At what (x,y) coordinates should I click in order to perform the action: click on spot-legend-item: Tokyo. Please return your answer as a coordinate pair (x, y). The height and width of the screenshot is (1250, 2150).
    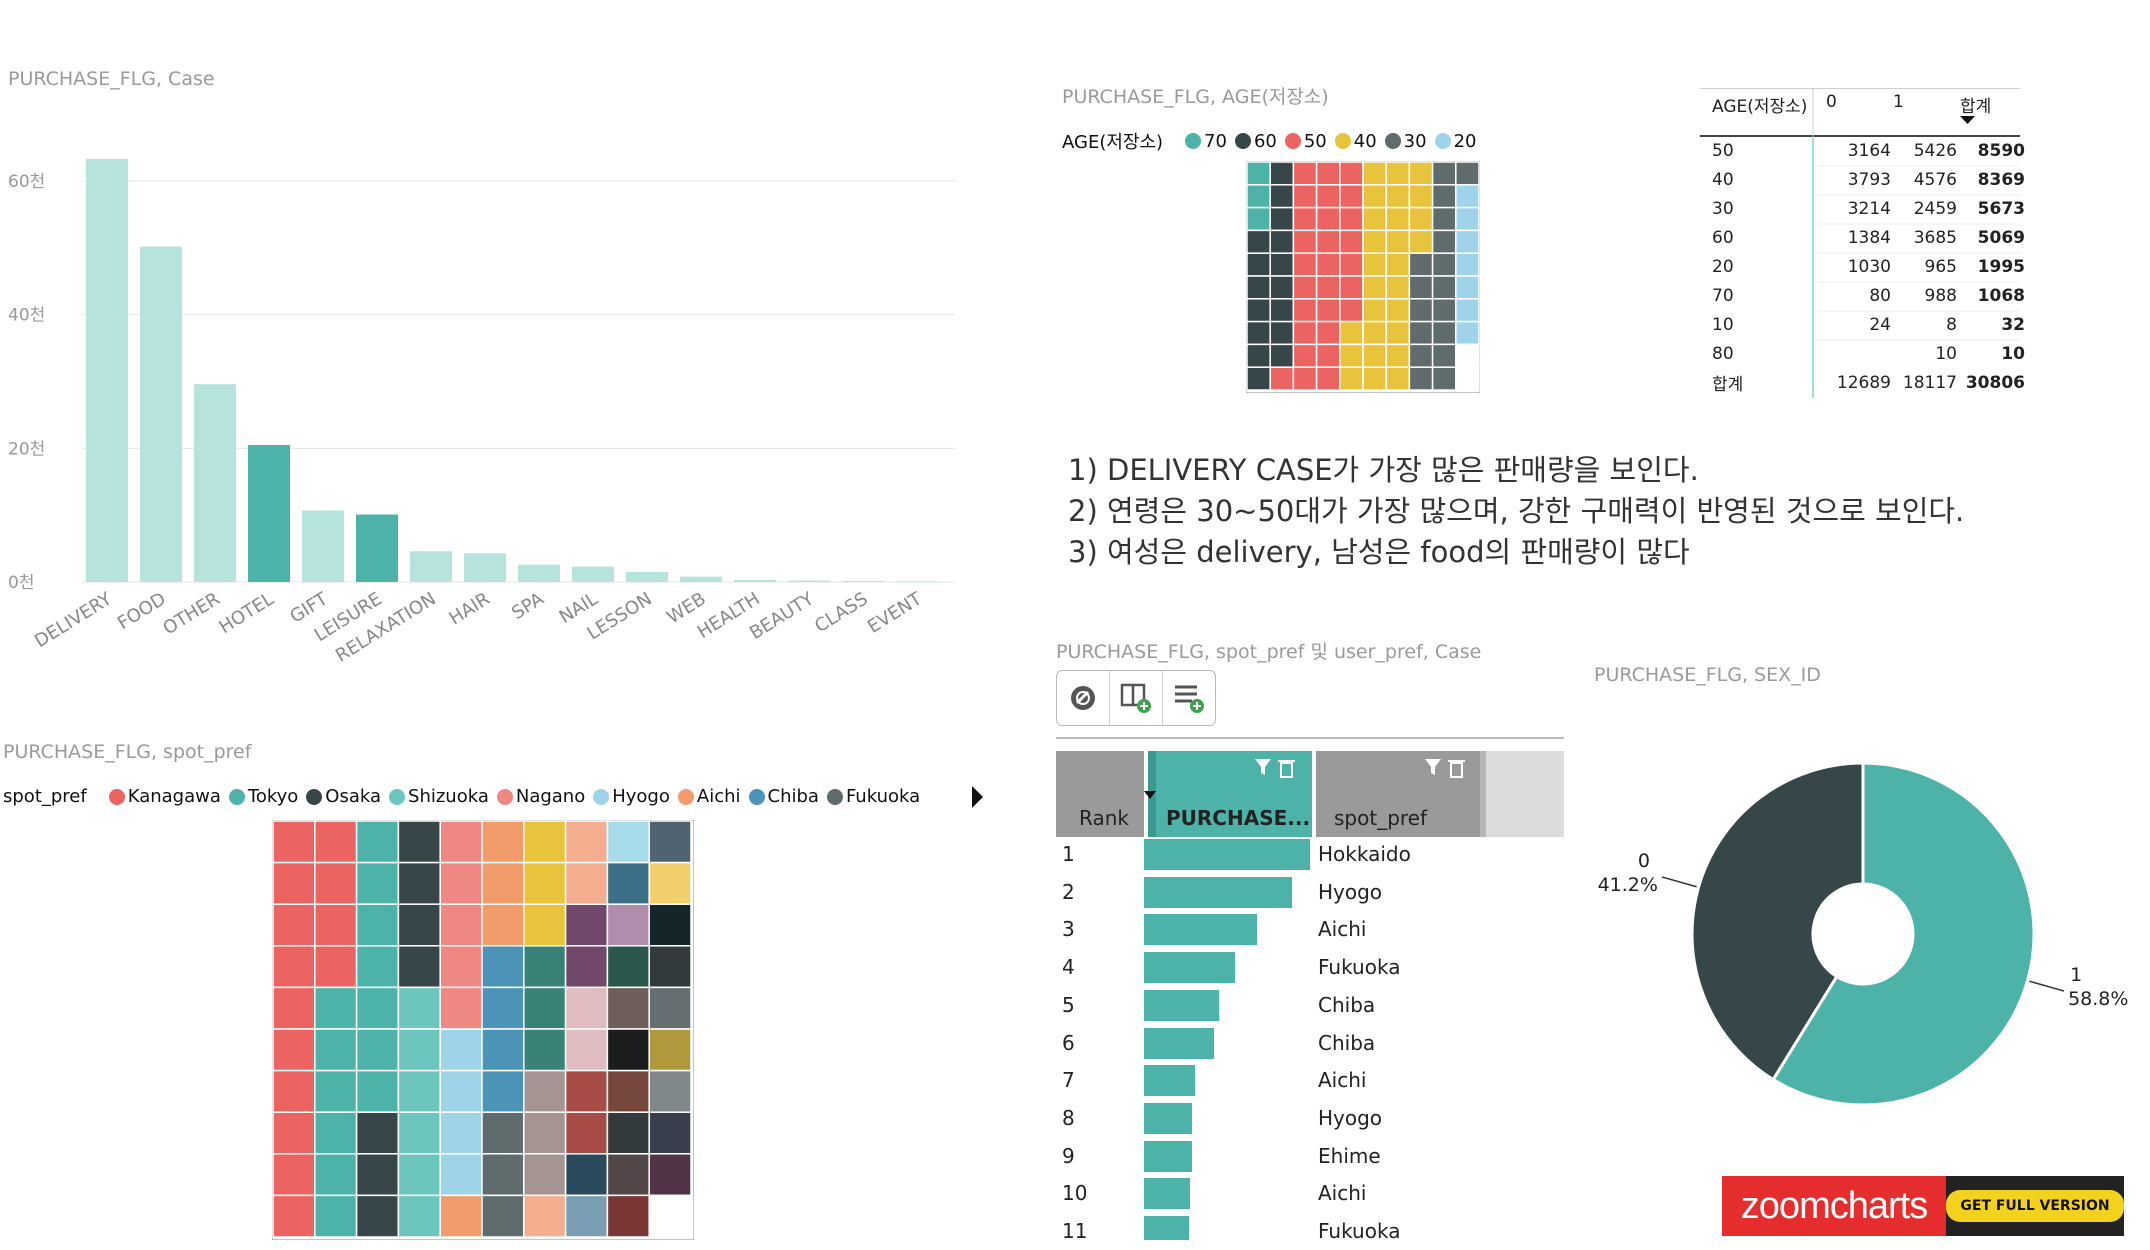
    Looking at the image, I should click on (263, 796).